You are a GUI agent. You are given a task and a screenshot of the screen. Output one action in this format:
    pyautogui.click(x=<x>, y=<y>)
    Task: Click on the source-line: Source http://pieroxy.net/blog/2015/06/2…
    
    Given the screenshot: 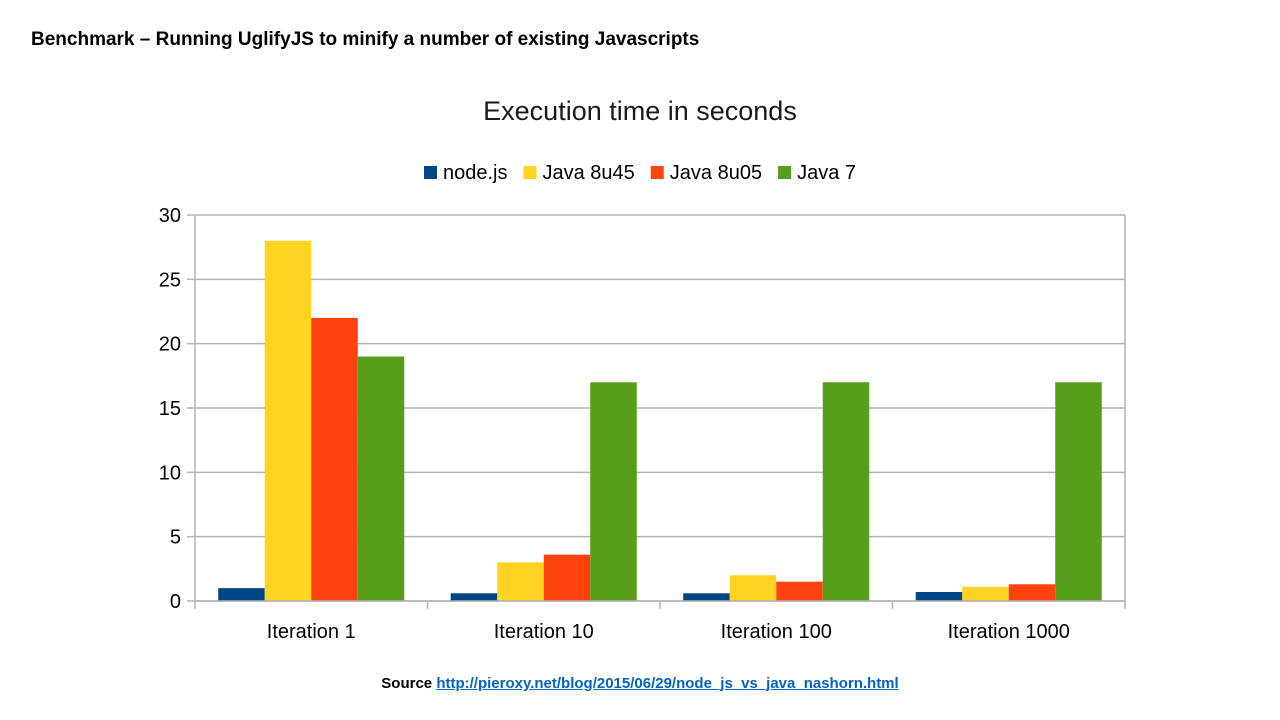 What is the action you would take?
    pyautogui.click(x=640, y=683)
    